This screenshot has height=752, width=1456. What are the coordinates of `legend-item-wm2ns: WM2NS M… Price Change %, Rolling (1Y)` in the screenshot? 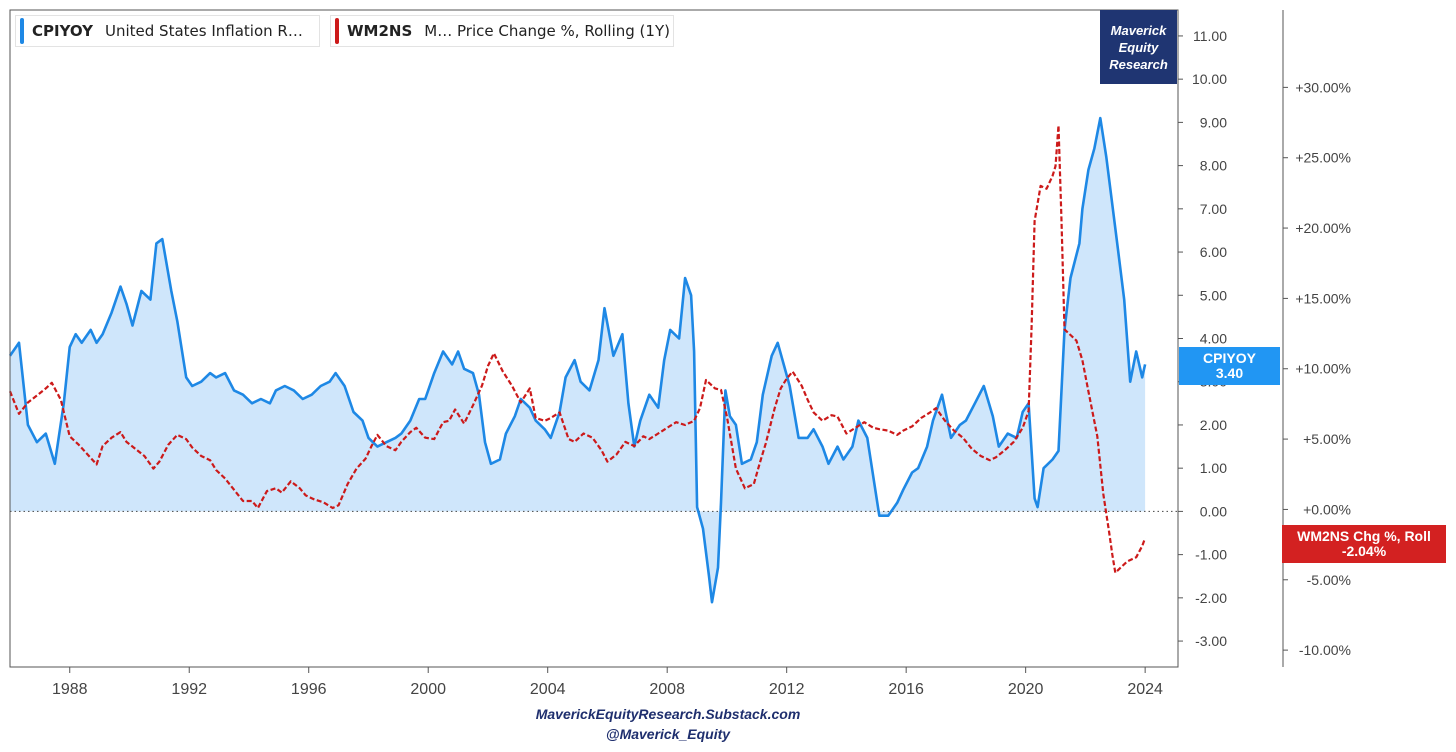 It's located at (502, 31).